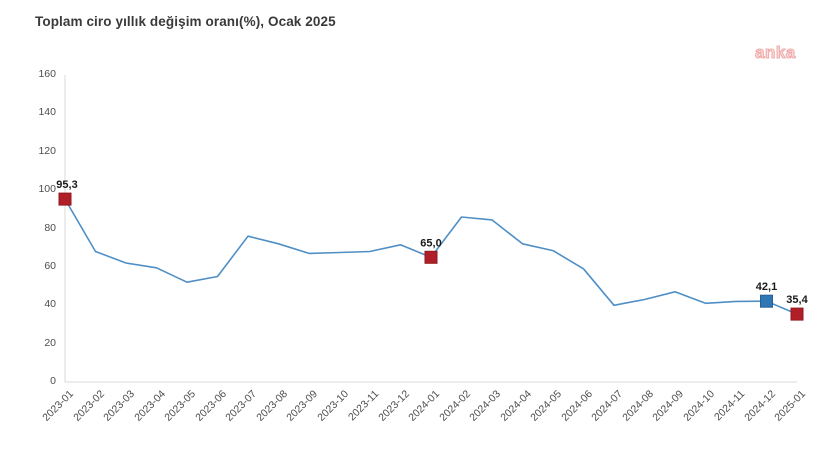 Image resolution: width=837 pixels, height=459 pixels. I want to click on data-label-2025-01: 35,4, so click(797, 300).